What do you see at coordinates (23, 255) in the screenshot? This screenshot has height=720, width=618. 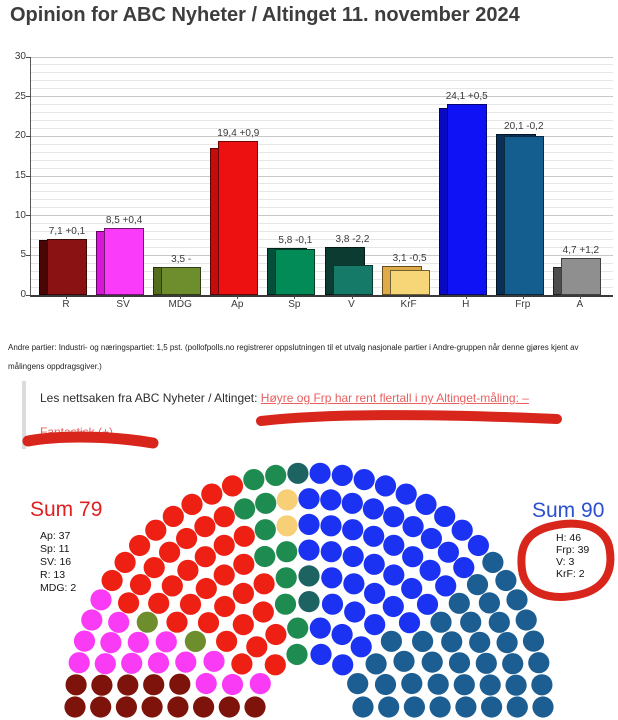 I see `y-axis-label: 5` at bounding box center [23, 255].